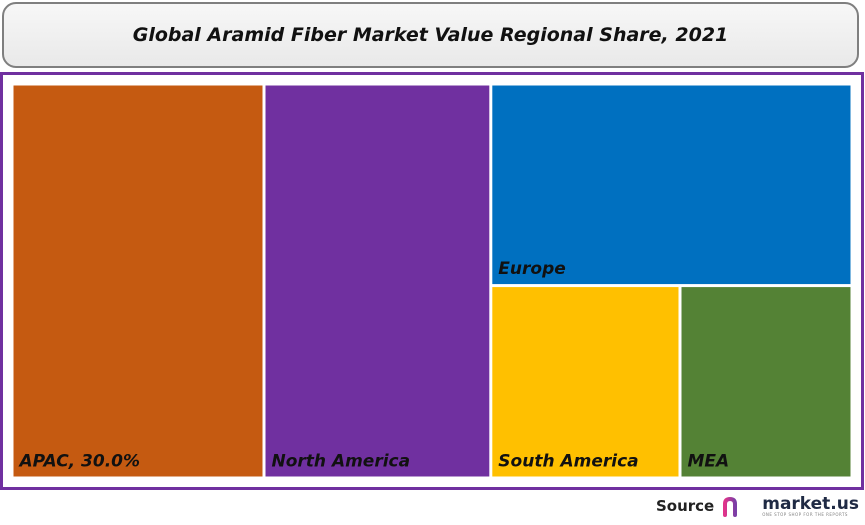  I want to click on tile-label-south-america: South America, so click(568, 462).